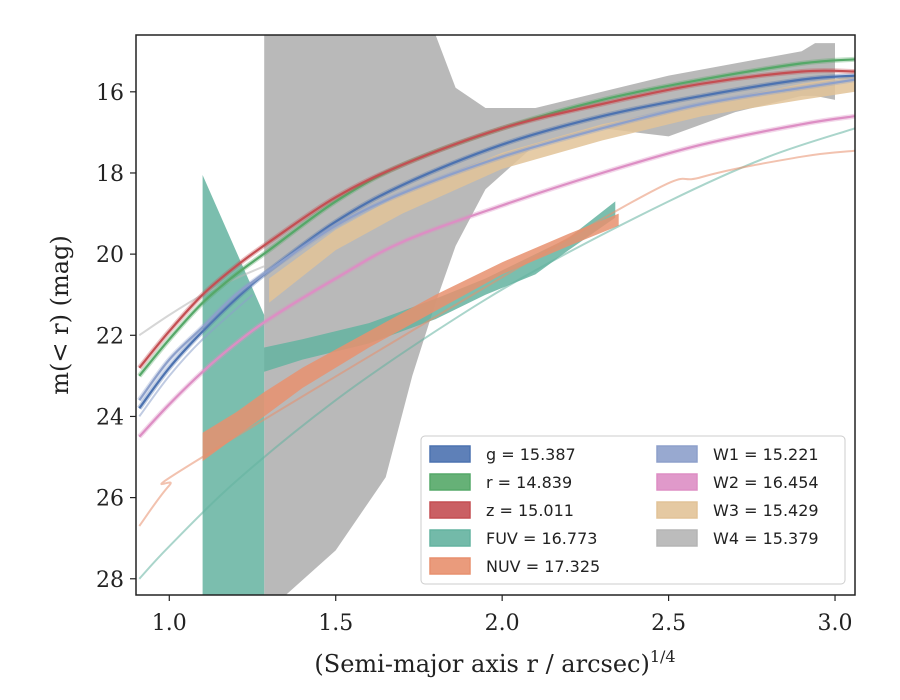  Describe the element at coordinates (110, 336) in the screenshot. I see `y-tick-label: 22` at that location.